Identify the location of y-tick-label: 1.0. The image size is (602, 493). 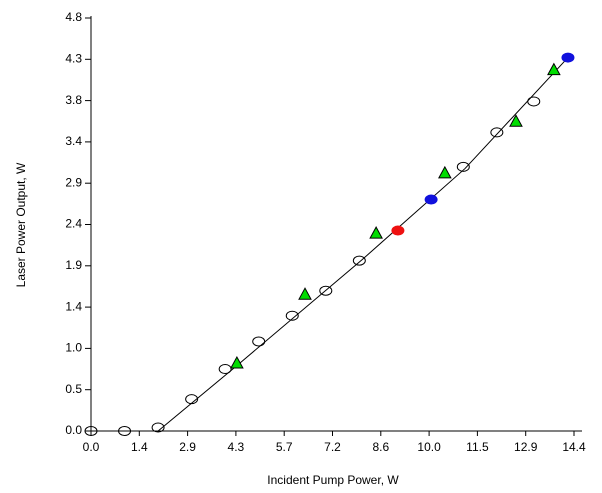
(73, 348).